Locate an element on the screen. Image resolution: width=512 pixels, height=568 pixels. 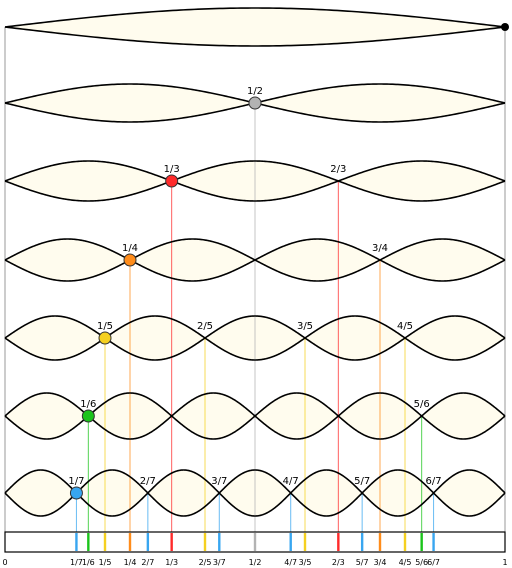
harmonic-1-upper-curve is located at coordinates (255, 17).